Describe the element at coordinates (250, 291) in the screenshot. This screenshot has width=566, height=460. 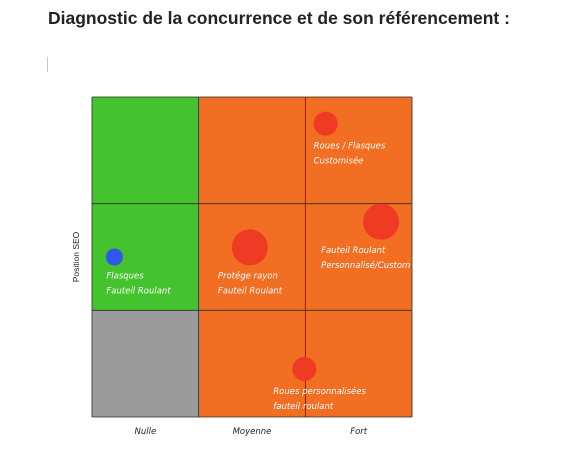
I see `point-label-protege-rayon-2: Fauteil Roulant` at that location.